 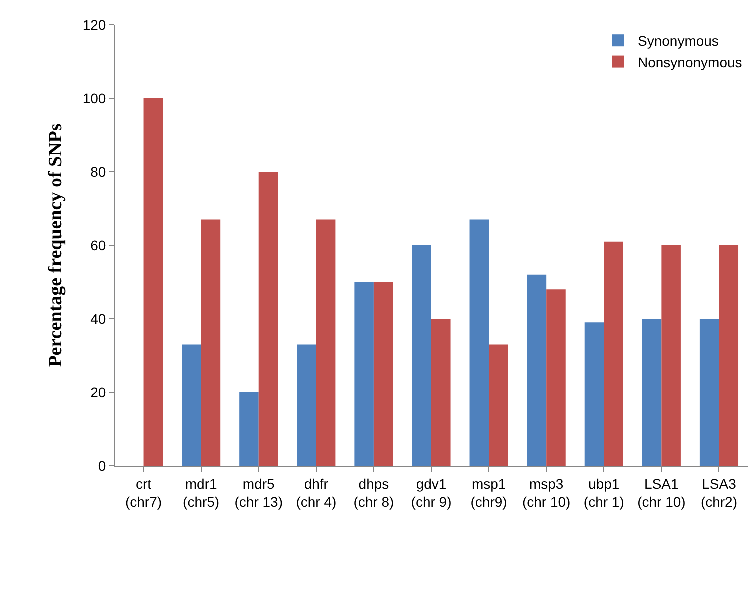 I want to click on x-tick-label: crt (chr7), so click(x=143, y=493).